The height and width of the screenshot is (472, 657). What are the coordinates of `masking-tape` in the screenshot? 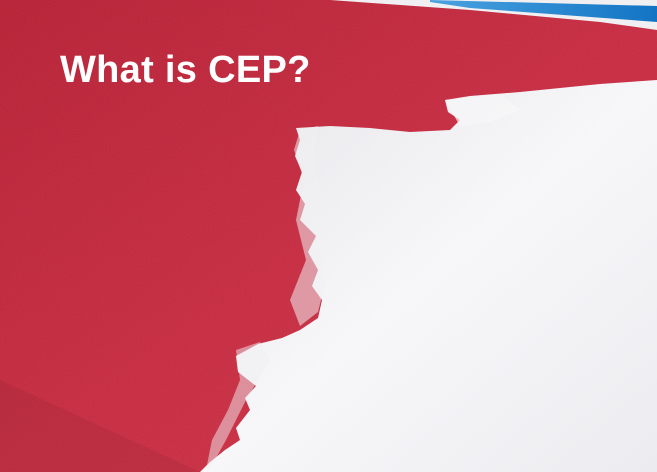 It's located at (543, 11).